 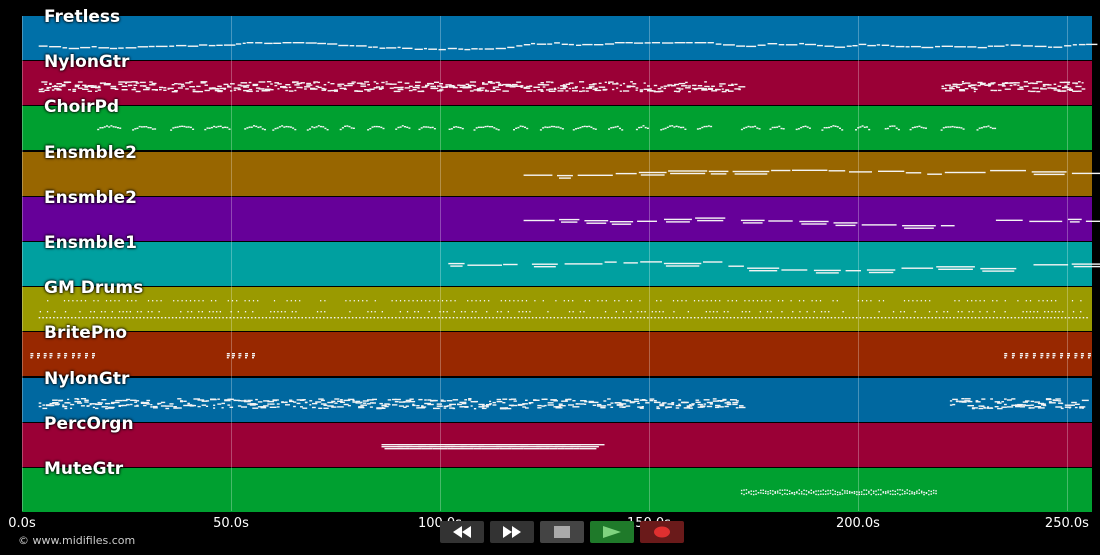 I want to click on play-button, so click(x=612, y=532).